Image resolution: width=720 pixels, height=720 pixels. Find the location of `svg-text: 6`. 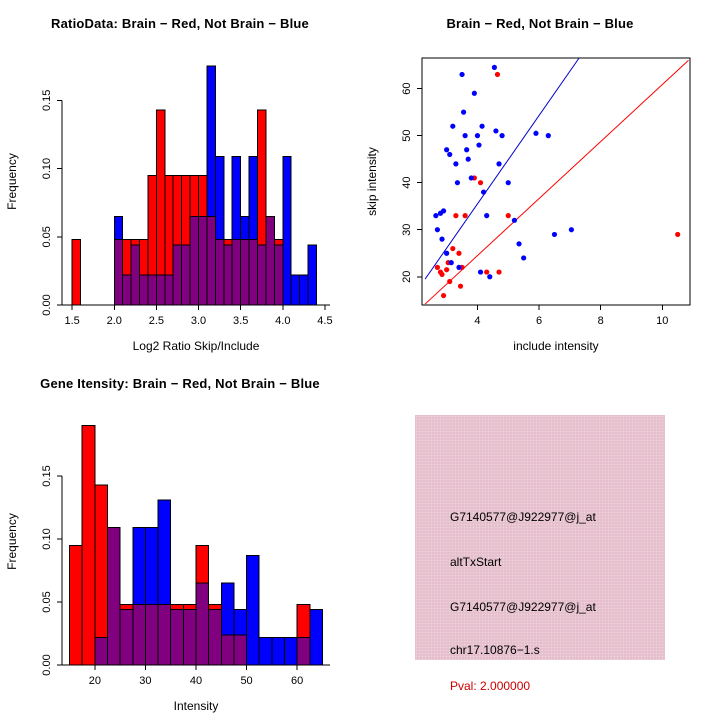

svg-text: 6 is located at coordinates (539, 321).